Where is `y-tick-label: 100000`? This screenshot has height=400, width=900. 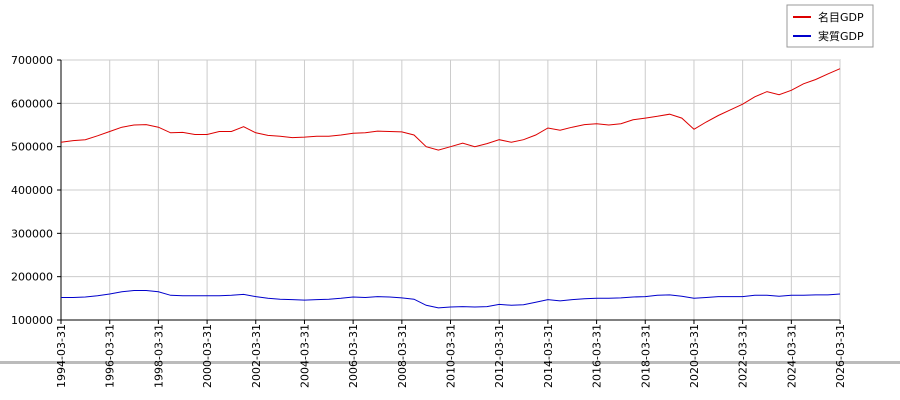
y-tick-label: 100000 is located at coordinates (32, 320).